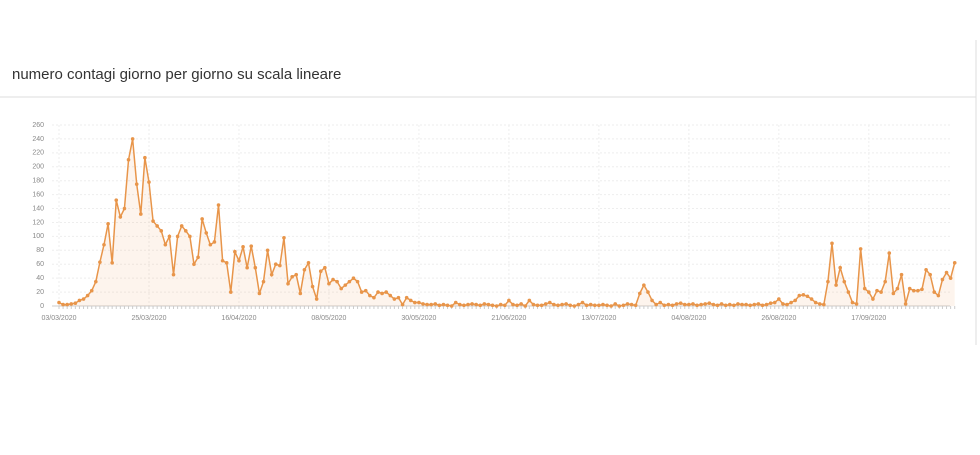 The height and width of the screenshot is (455, 980). Describe the element at coordinates (38, 139) in the screenshot. I see `y-tick-label: 240` at that location.